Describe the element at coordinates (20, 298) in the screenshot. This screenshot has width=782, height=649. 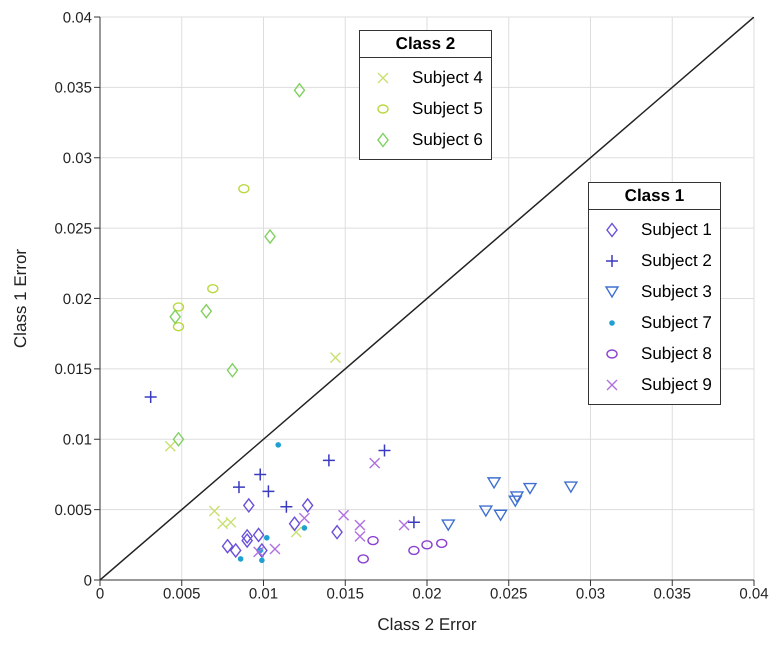
I see `y-axis-title: Class 1 Error` at that location.